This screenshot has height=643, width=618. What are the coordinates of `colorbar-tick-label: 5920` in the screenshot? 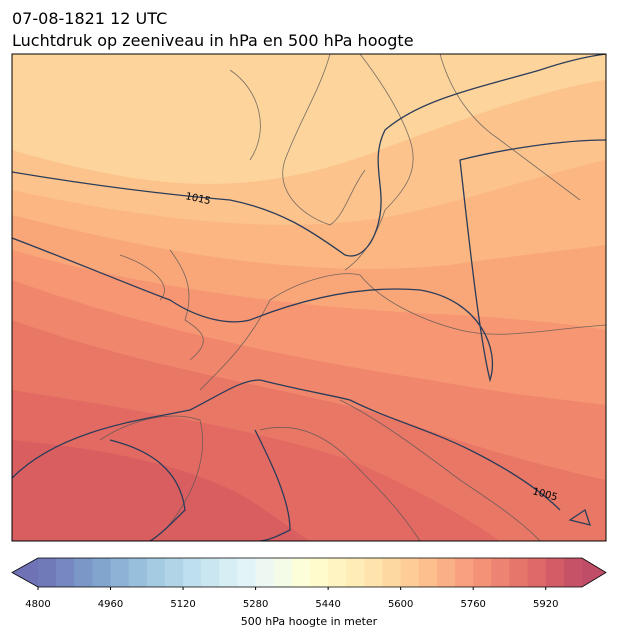 It's located at (545, 604).